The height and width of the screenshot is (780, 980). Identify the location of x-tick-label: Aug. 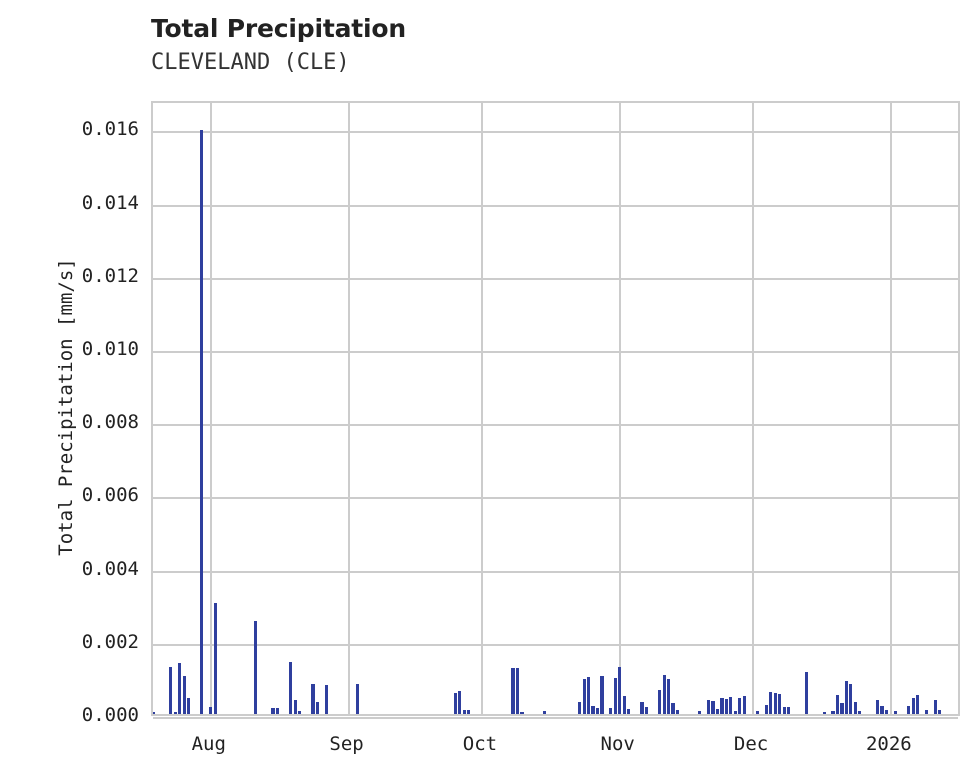
(208, 744).